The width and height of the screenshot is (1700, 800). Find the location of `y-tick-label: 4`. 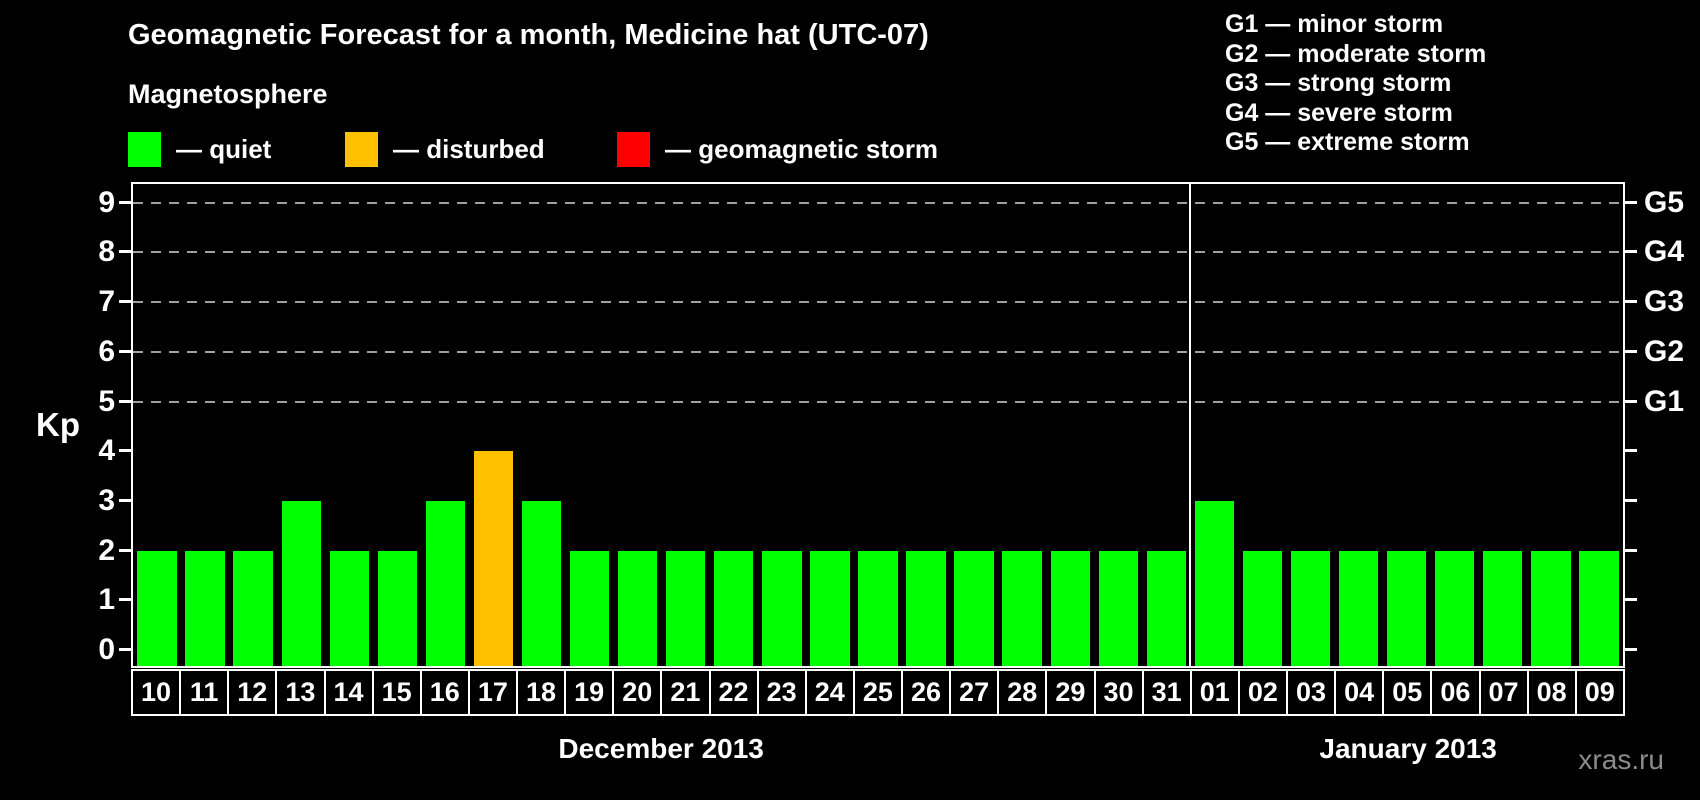

y-tick-label: 4 is located at coordinates (106, 451).